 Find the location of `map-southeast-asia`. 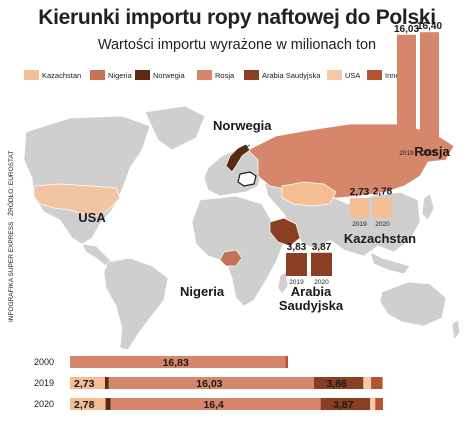

map-southeast-asia is located at coordinates (390, 263).